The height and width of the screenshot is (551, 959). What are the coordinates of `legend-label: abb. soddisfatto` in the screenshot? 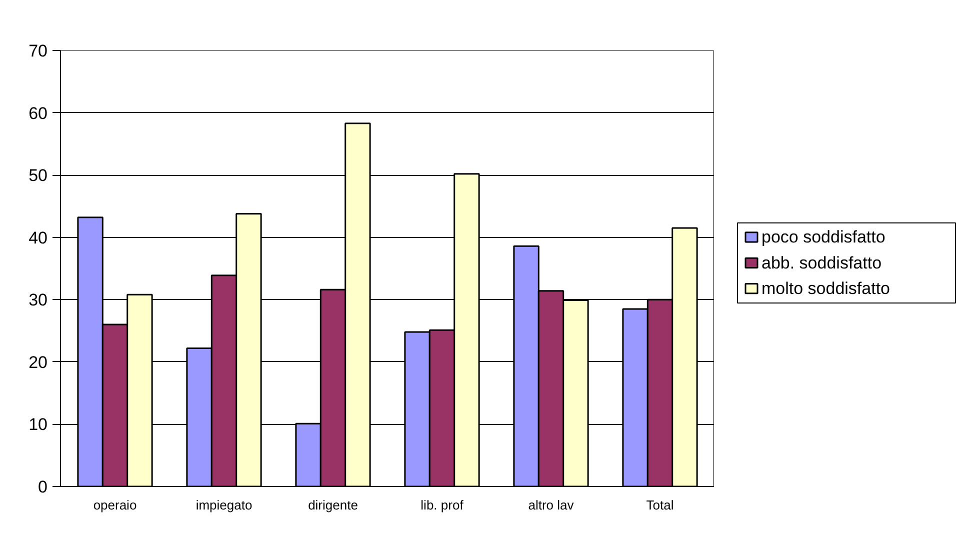 It's located at (822, 262).